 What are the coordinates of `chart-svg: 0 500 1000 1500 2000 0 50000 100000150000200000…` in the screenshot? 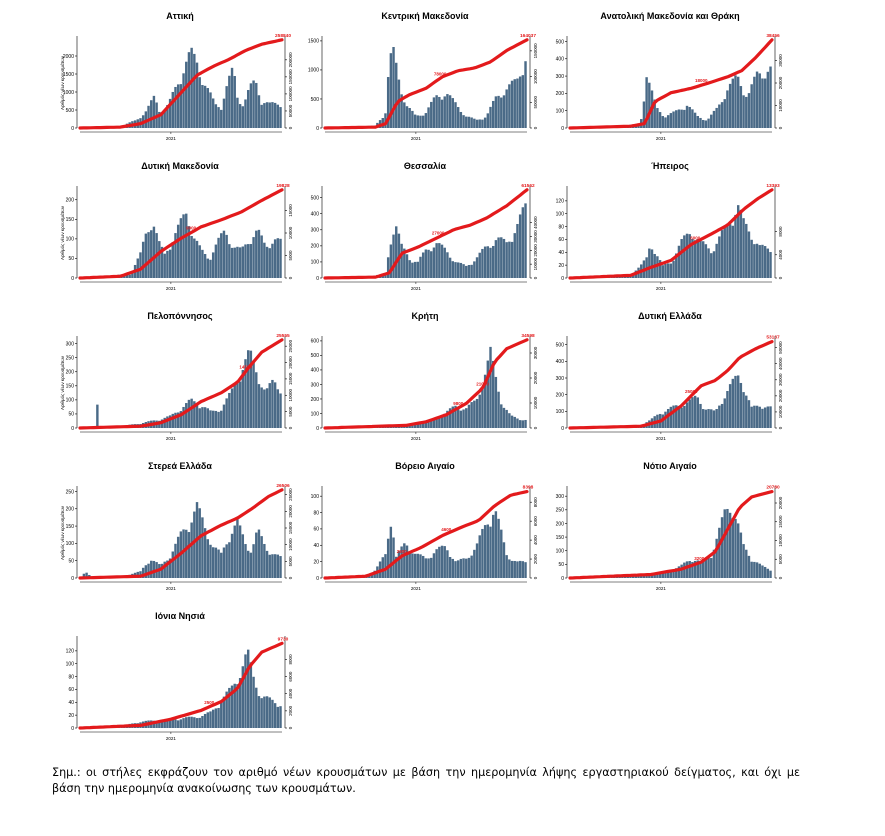 It's located at (176, 87).